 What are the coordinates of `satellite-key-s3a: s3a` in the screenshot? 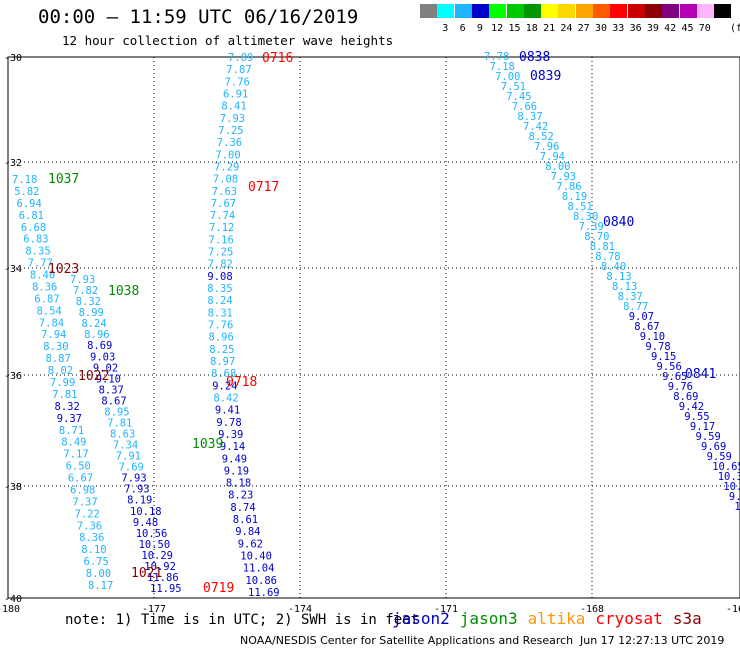 It's located at (687, 618).